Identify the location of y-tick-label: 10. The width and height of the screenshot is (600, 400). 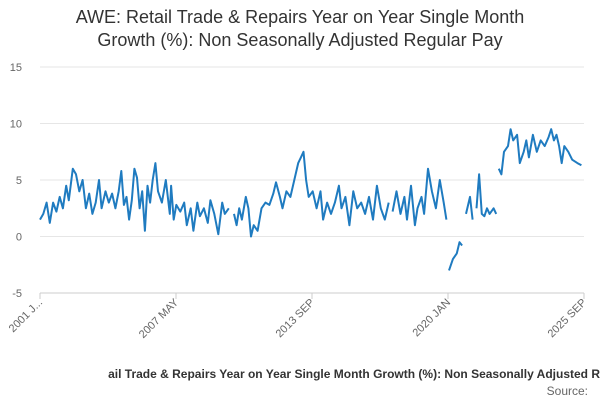
(16, 125).